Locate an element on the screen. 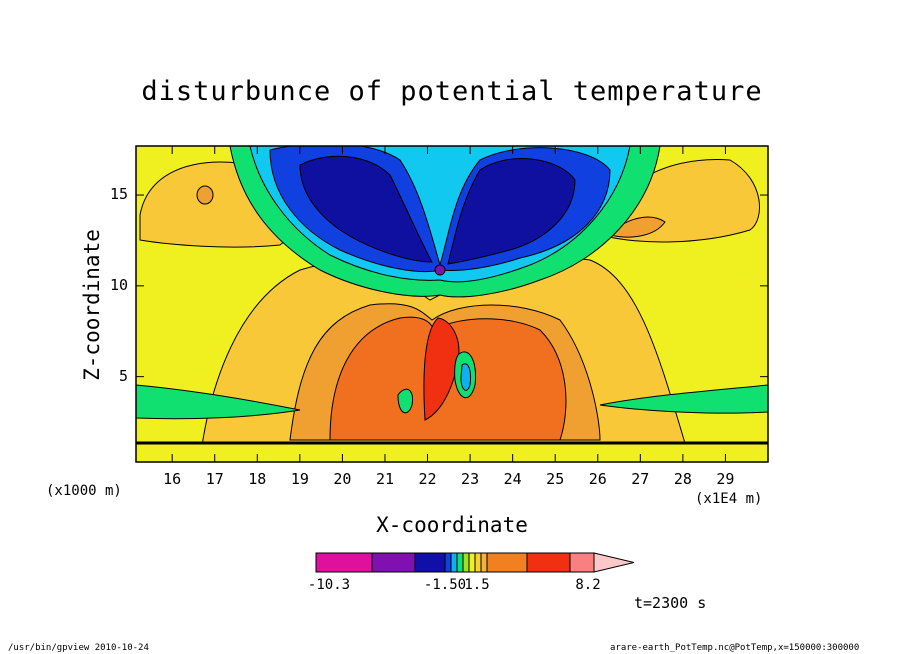 The height and width of the screenshot is (654, 904). y-tick-label: 15 is located at coordinates (118, 194).